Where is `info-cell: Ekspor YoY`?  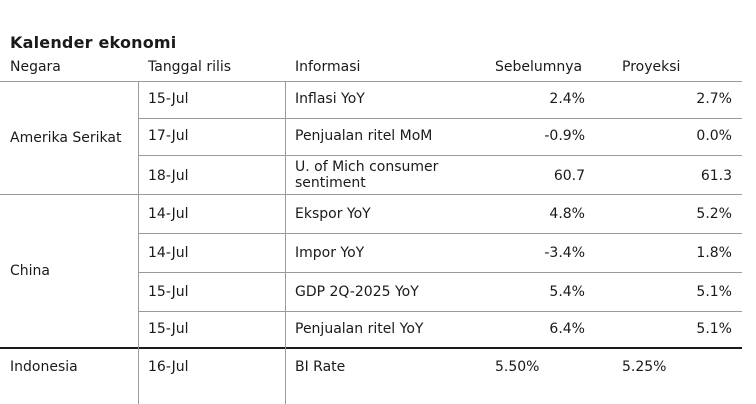
info-cell: Ekspor YoY is located at coordinates (333, 214).